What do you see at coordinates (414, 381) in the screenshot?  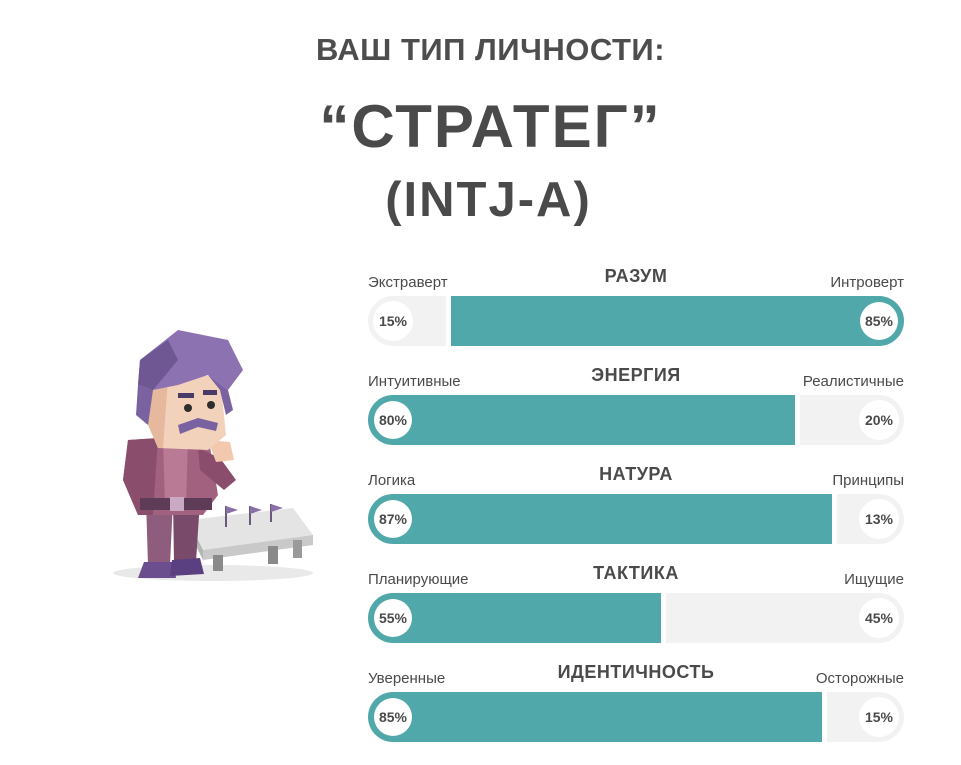 I see `trait-left-label: Интуитивные` at bounding box center [414, 381].